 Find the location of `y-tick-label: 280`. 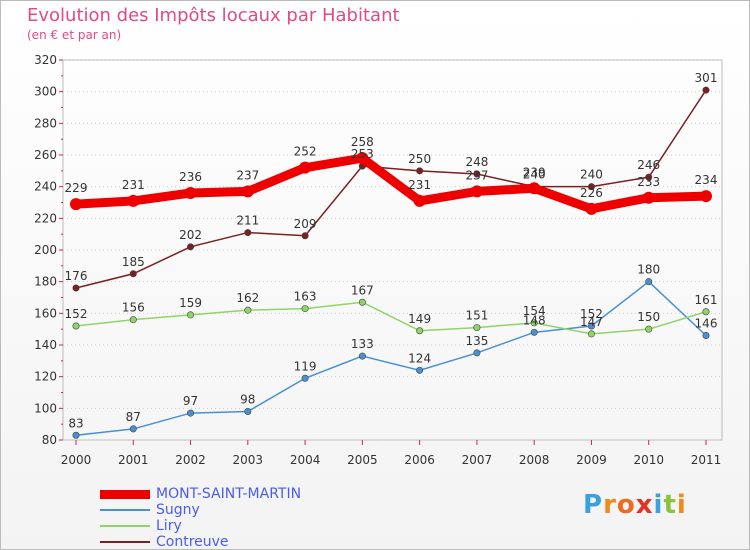

y-tick-label: 280 is located at coordinates (45, 123).